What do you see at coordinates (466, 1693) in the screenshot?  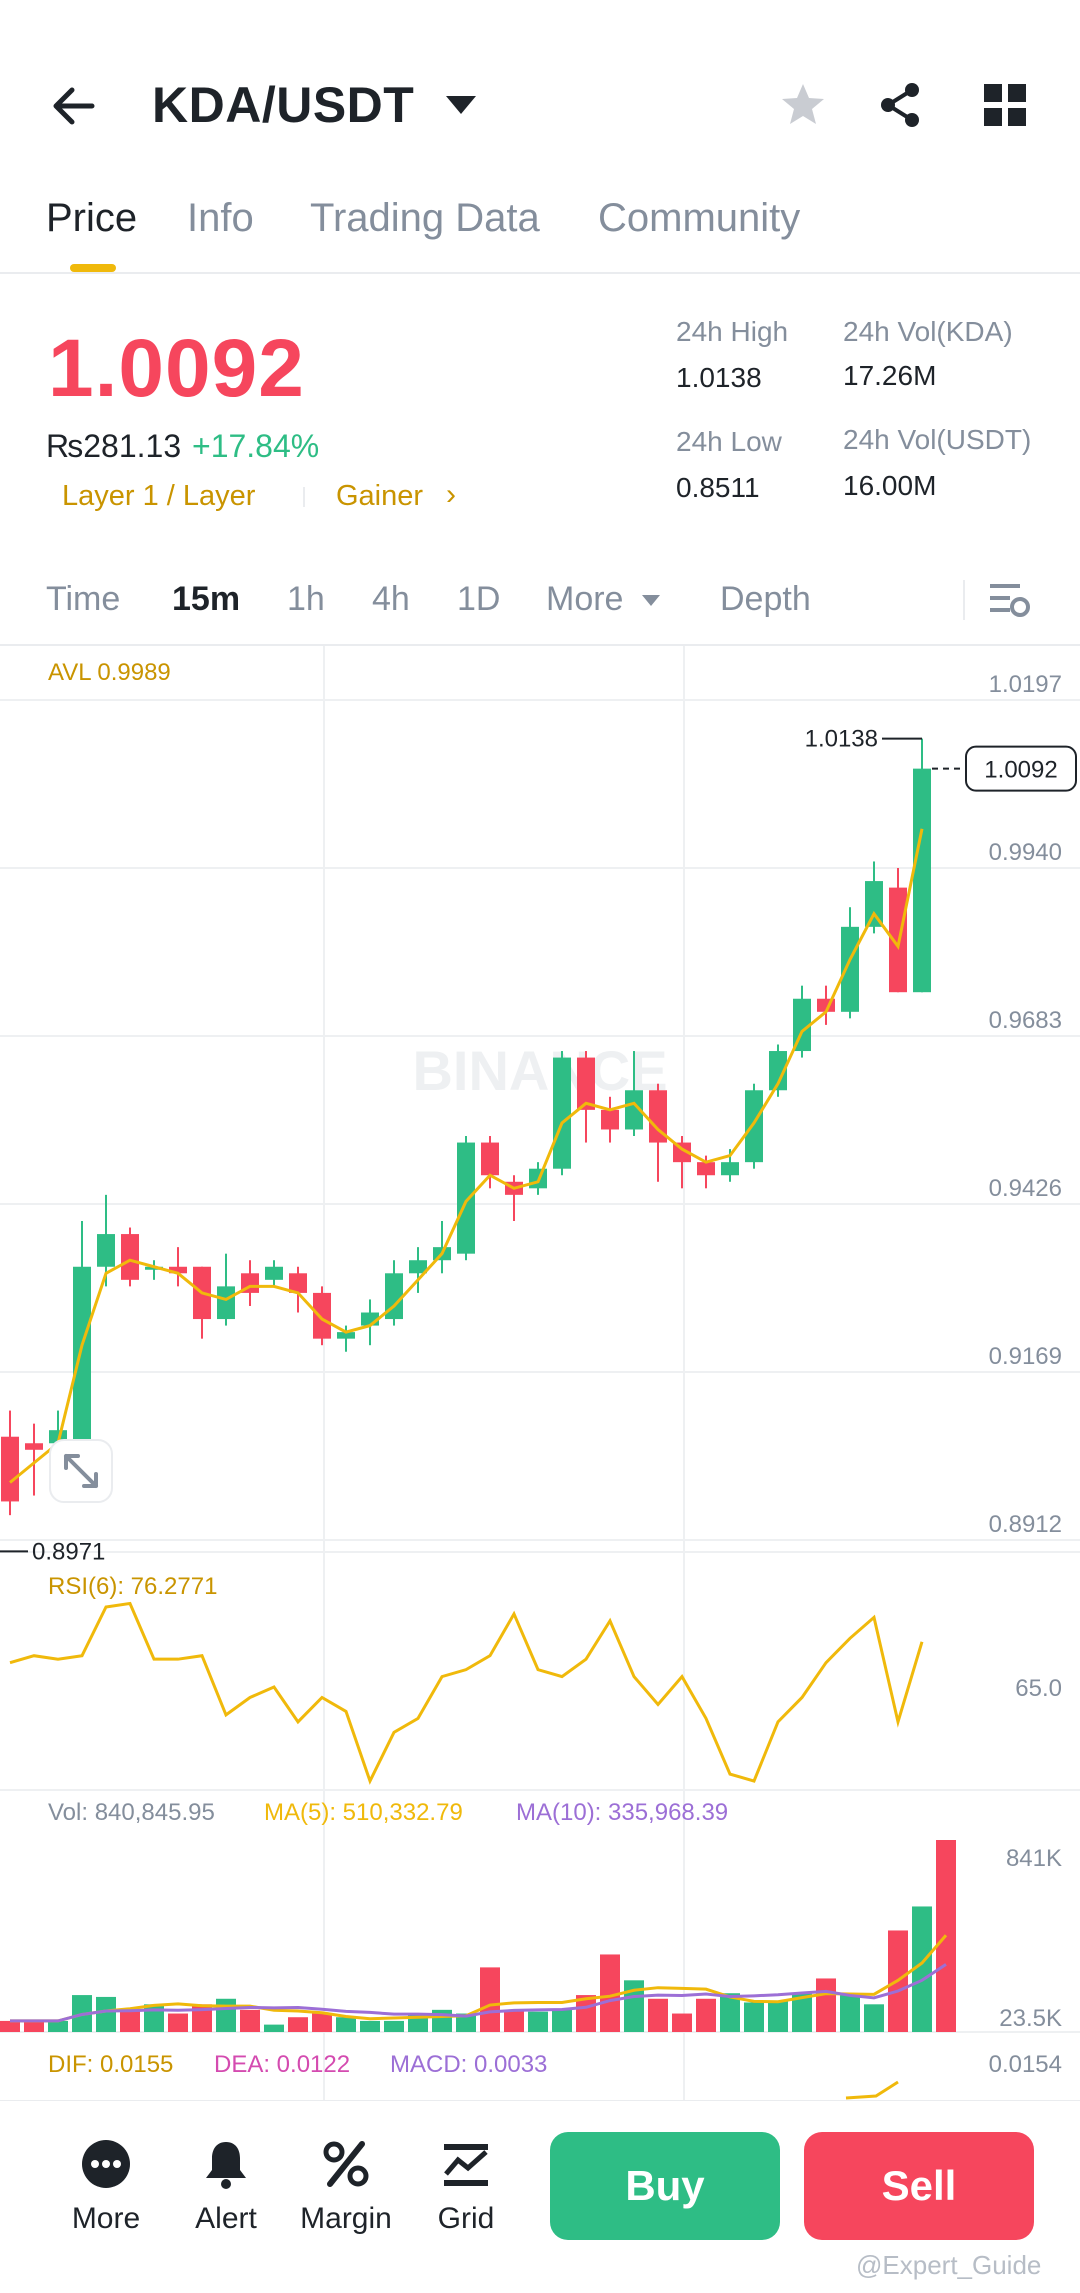 I see `rsi-line` at bounding box center [466, 1693].